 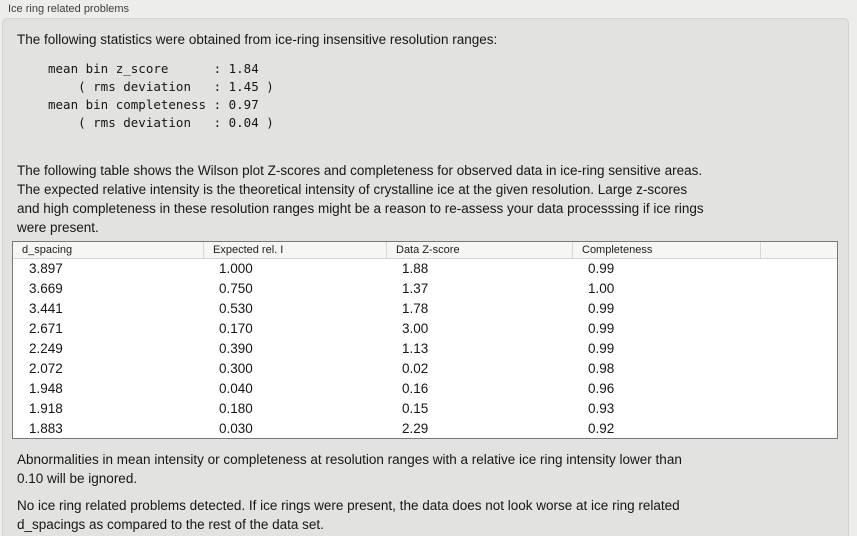 I want to click on table-cell: 0.530, so click(x=236, y=309).